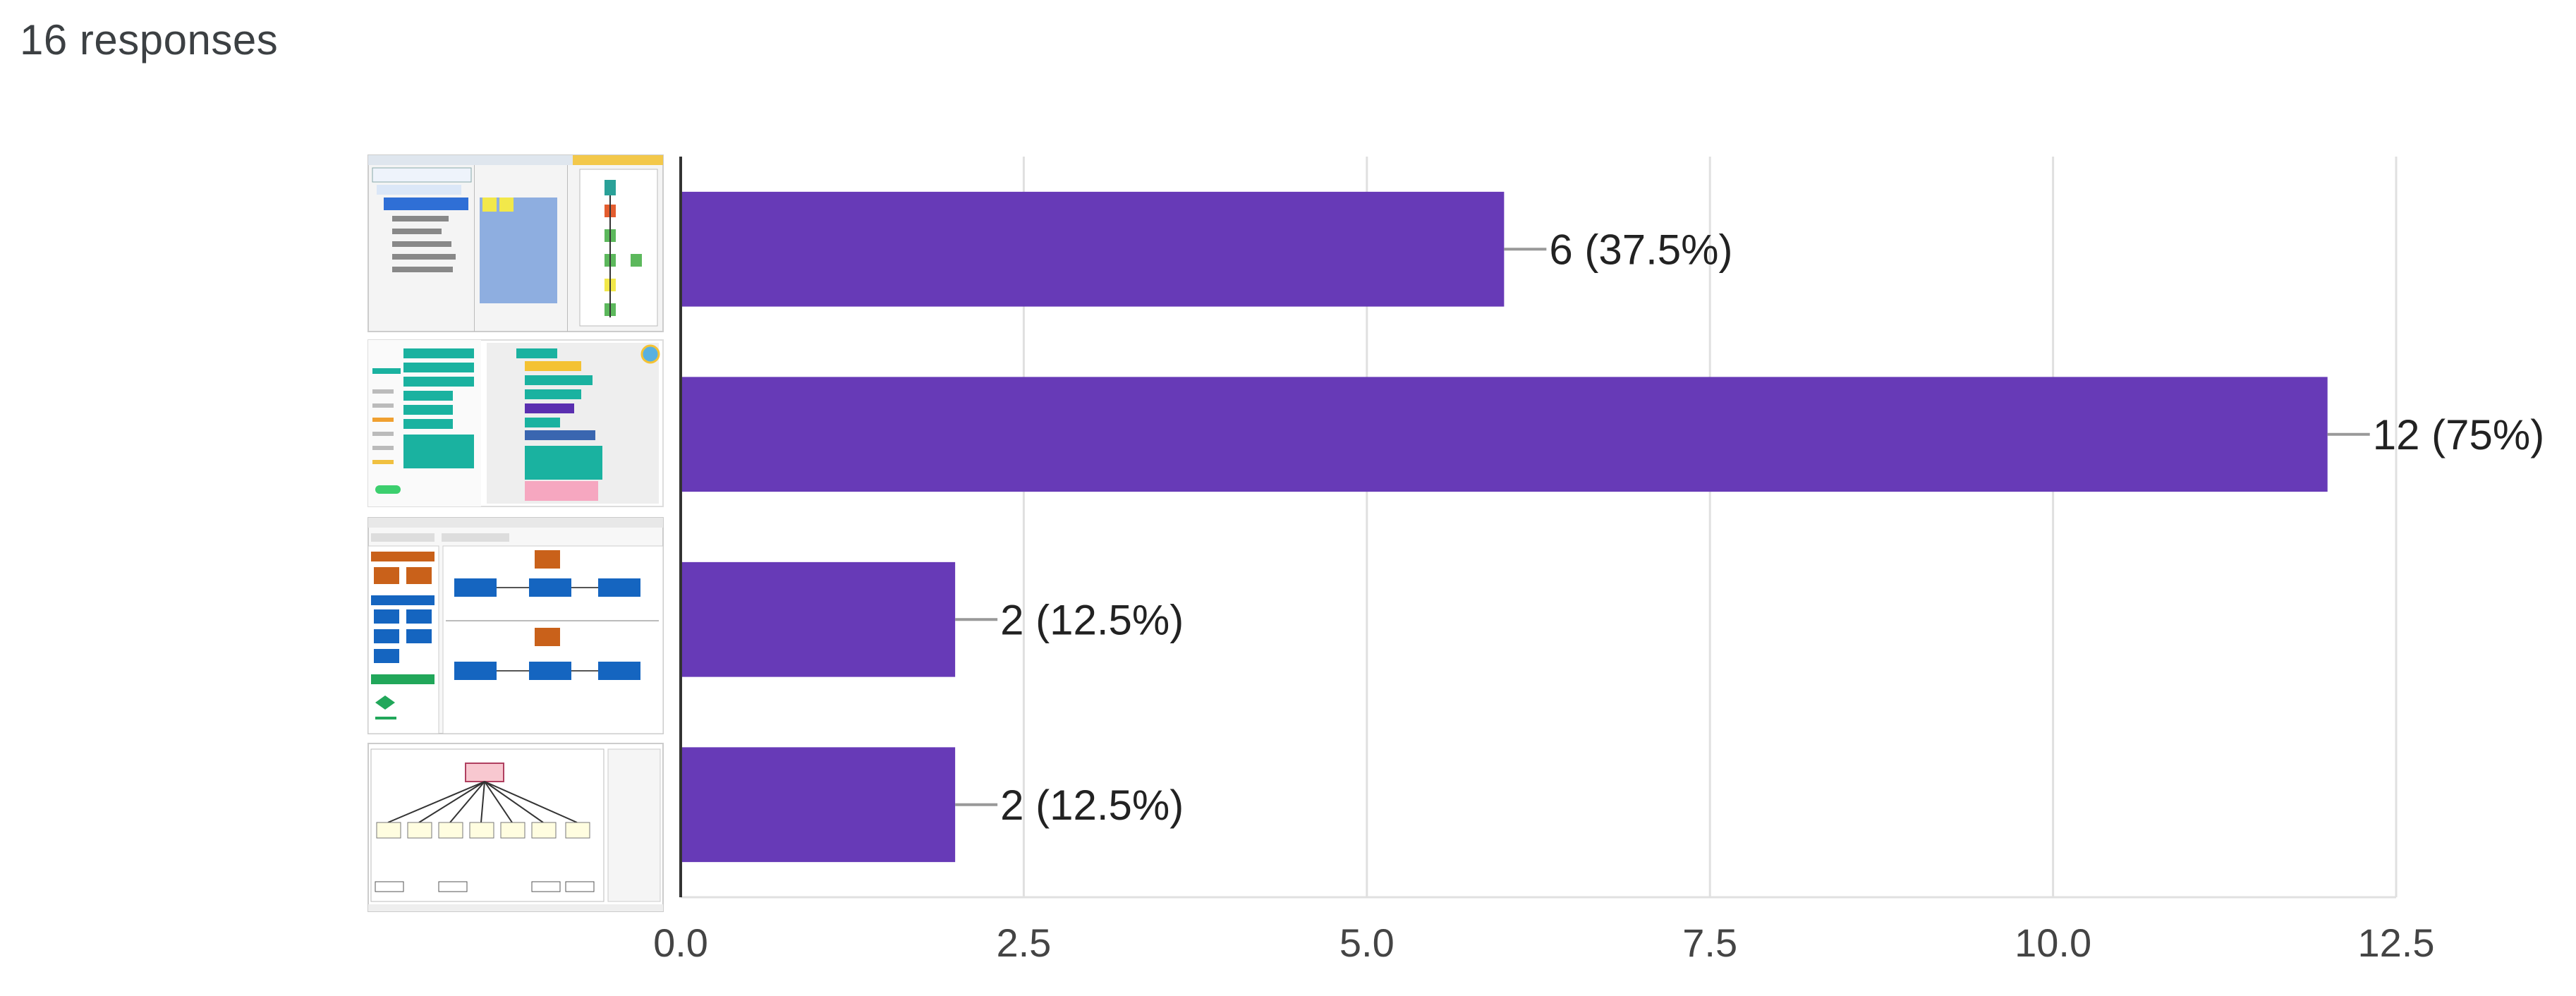  What do you see at coordinates (2396, 943) in the screenshot?
I see `x-tick-label: 12.5` at bounding box center [2396, 943].